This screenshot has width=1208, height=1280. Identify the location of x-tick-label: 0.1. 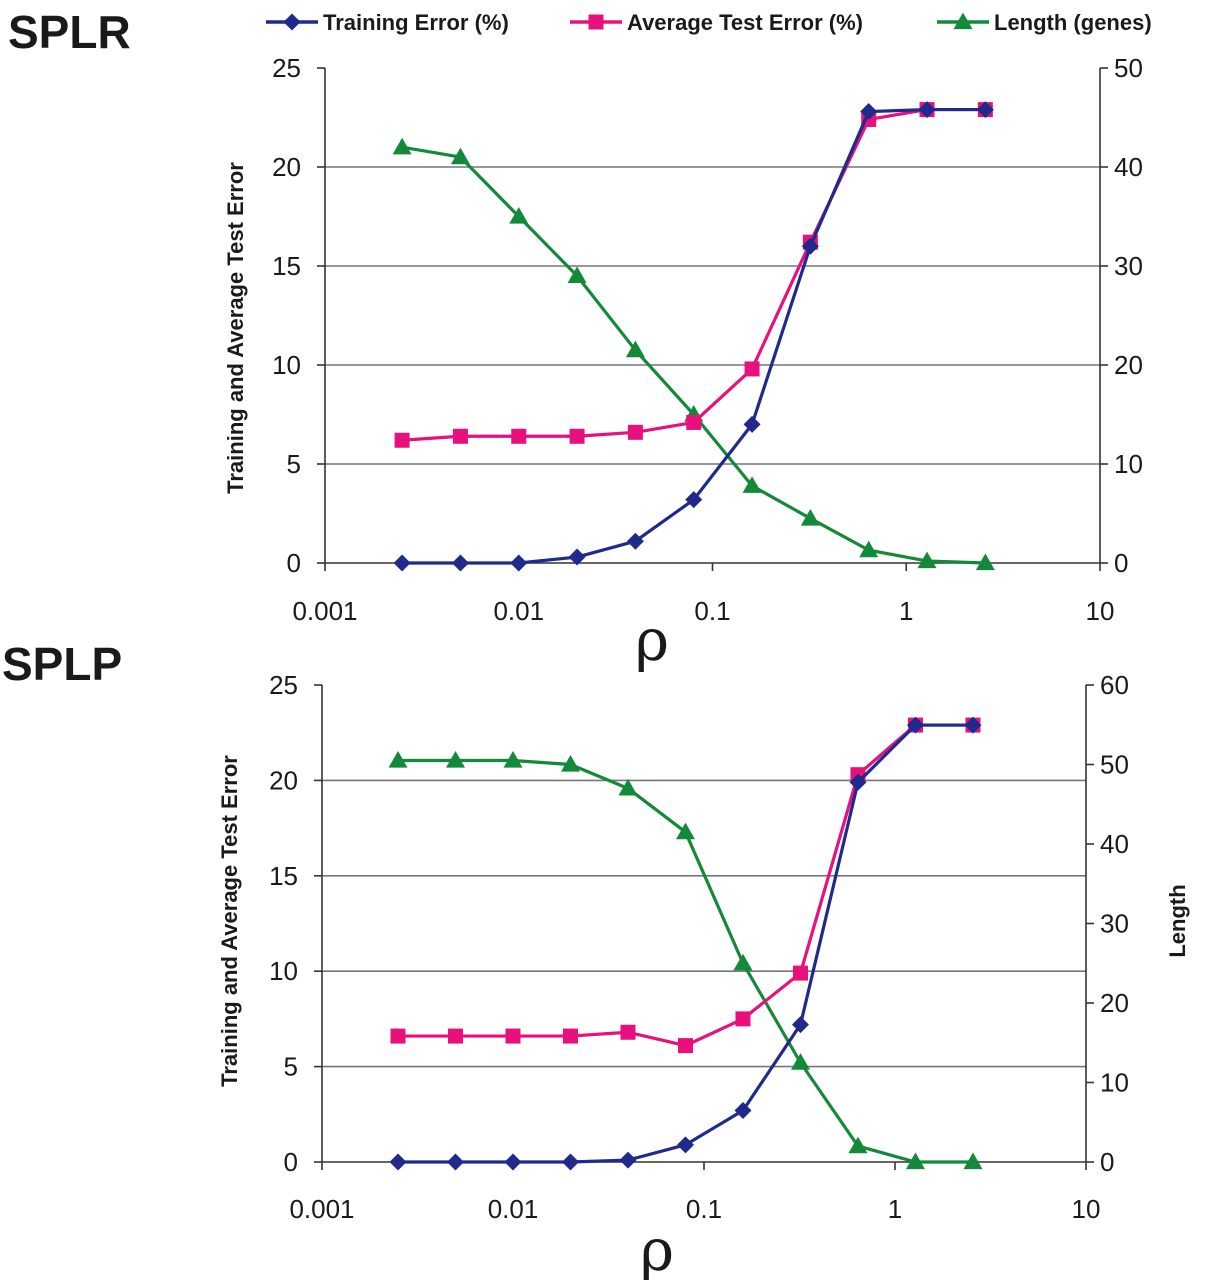
(704, 1209).